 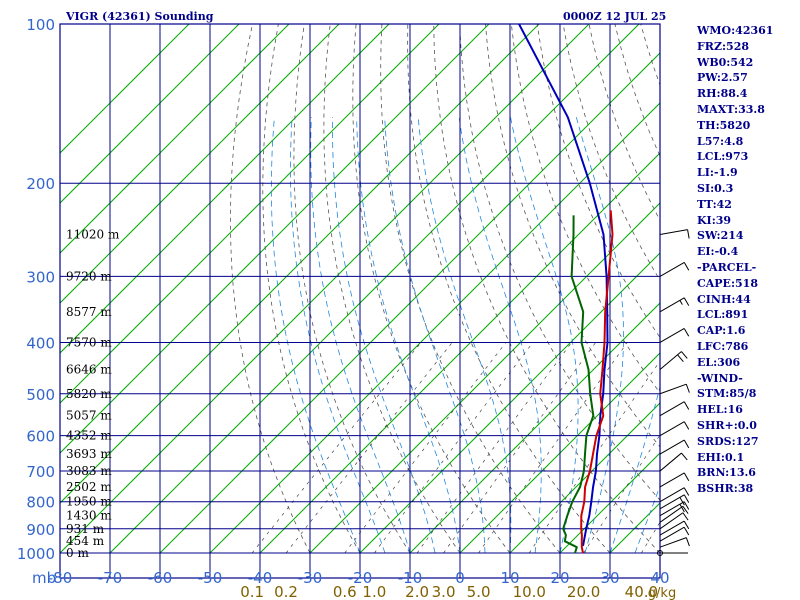 I want to click on sounding-index-item: SHR+:0.0, so click(x=727, y=425).